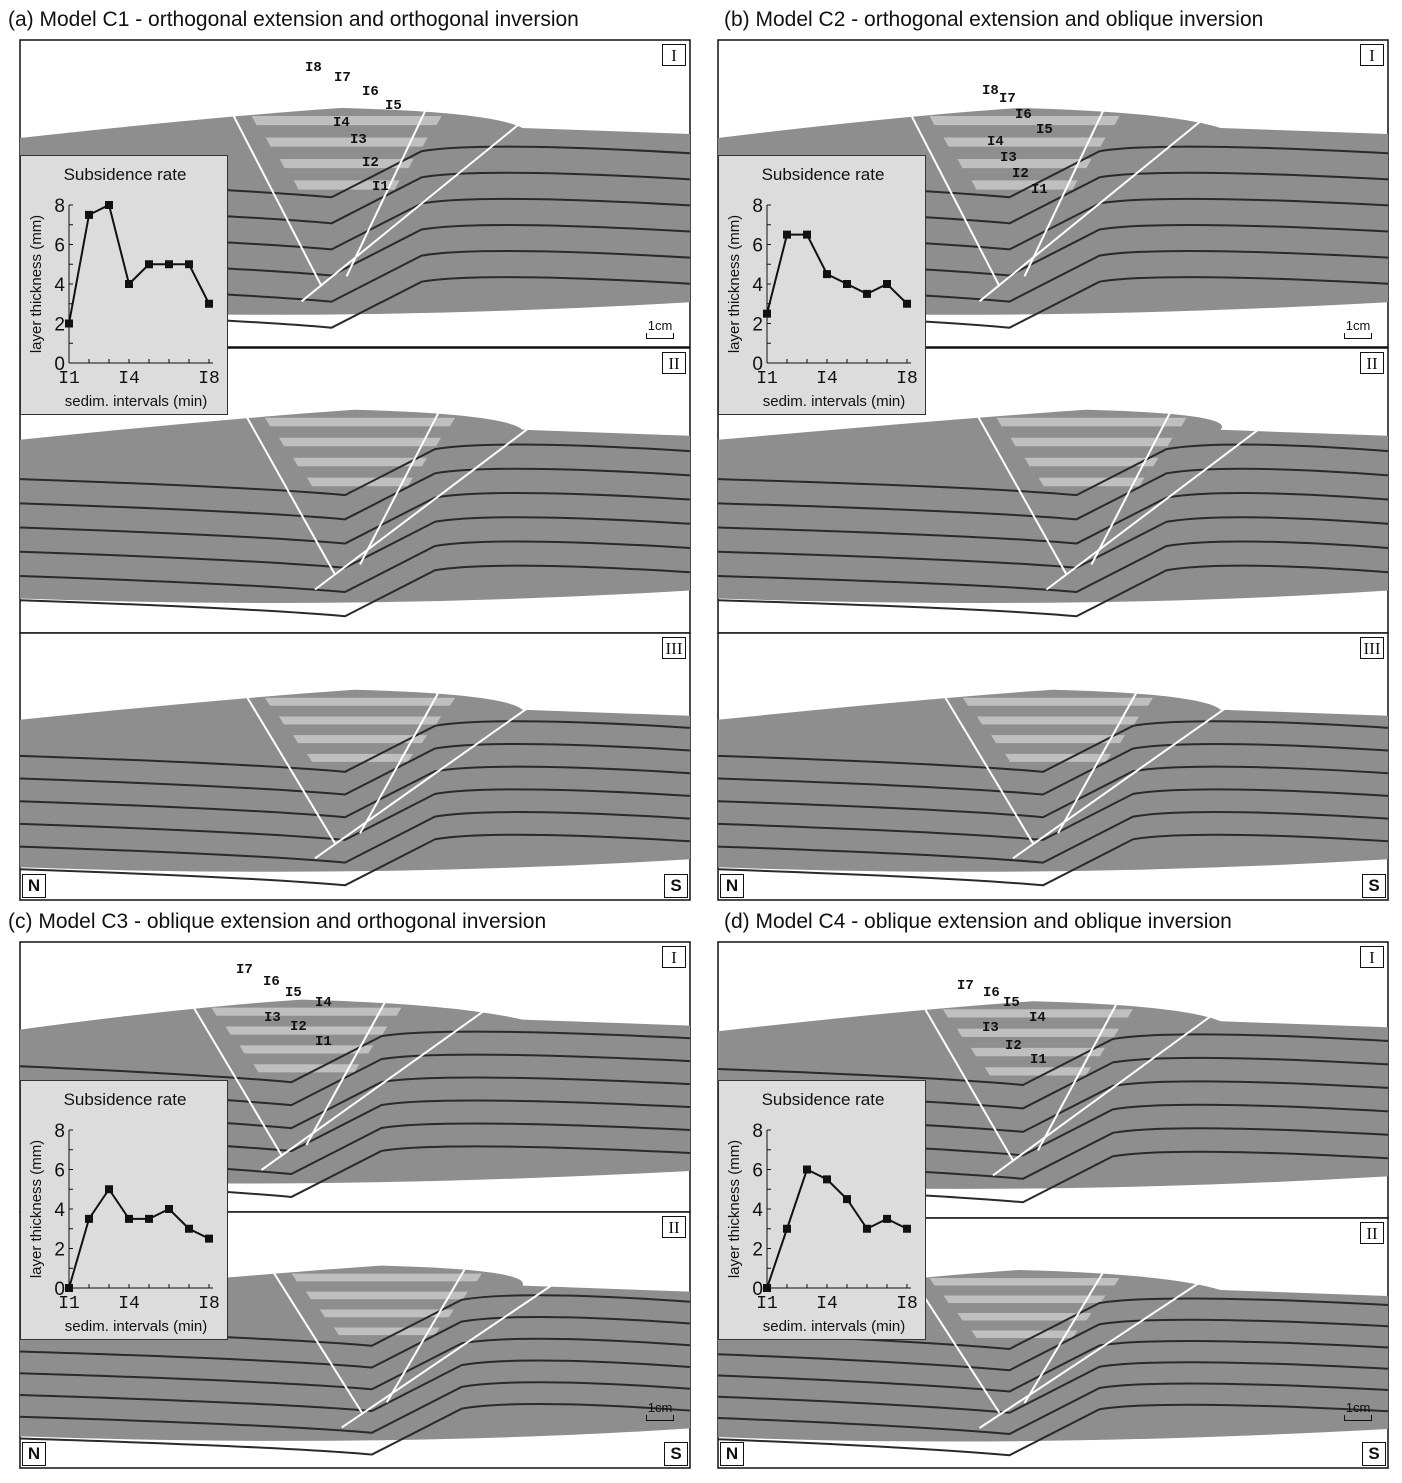 This screenshot has height=1483, width=1402. Describe the element at coordinates (965, 986) in the screenshot. I see `interval-label: I7` at that location.